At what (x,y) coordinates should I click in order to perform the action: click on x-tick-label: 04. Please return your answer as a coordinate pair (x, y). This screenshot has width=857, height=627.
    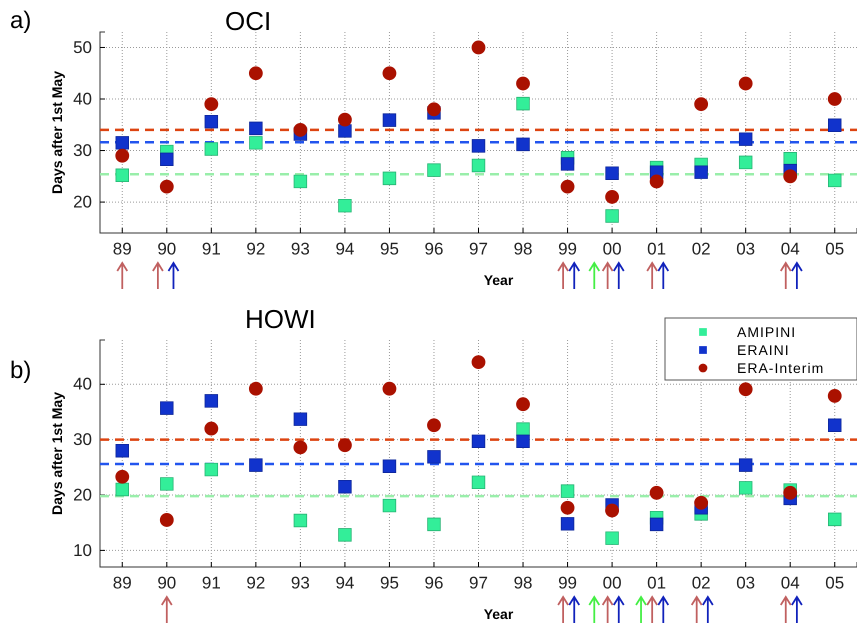
    Looking at the image, I should click on (790, 249).